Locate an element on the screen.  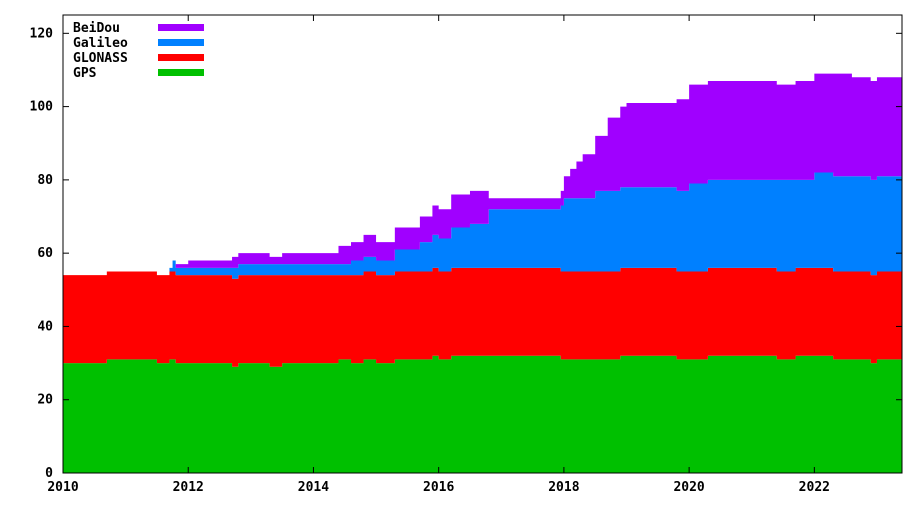
legend-swatch-galileo is located at coordinates (181, 42).